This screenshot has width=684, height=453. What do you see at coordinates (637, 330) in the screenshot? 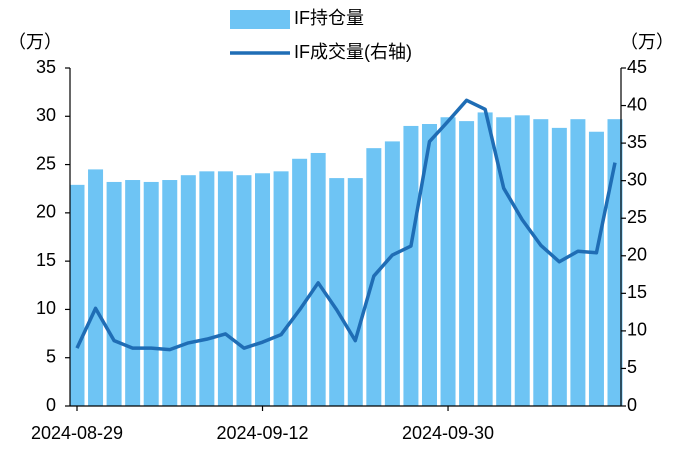
I see `y2-tick-label: 10` at bounding box center [637, 330].